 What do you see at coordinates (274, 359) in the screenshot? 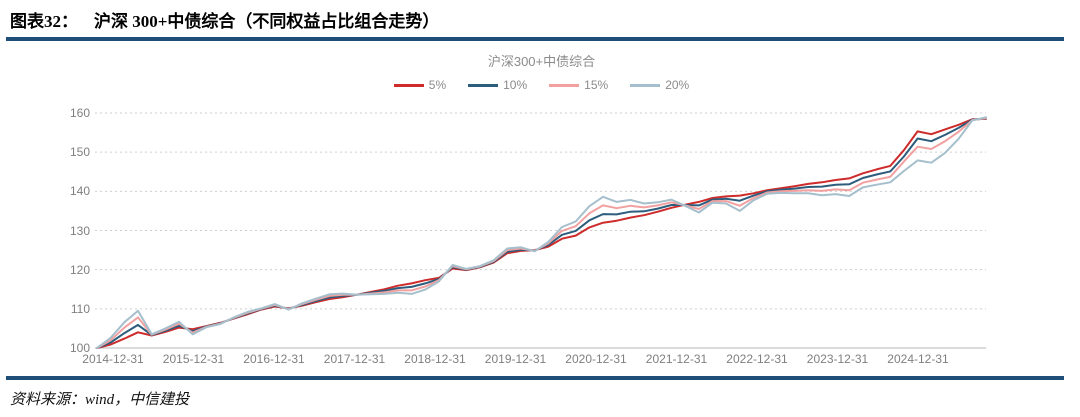
I see `x-axis-tick-label: 2016-12-31` at bounding box center [274, 359].